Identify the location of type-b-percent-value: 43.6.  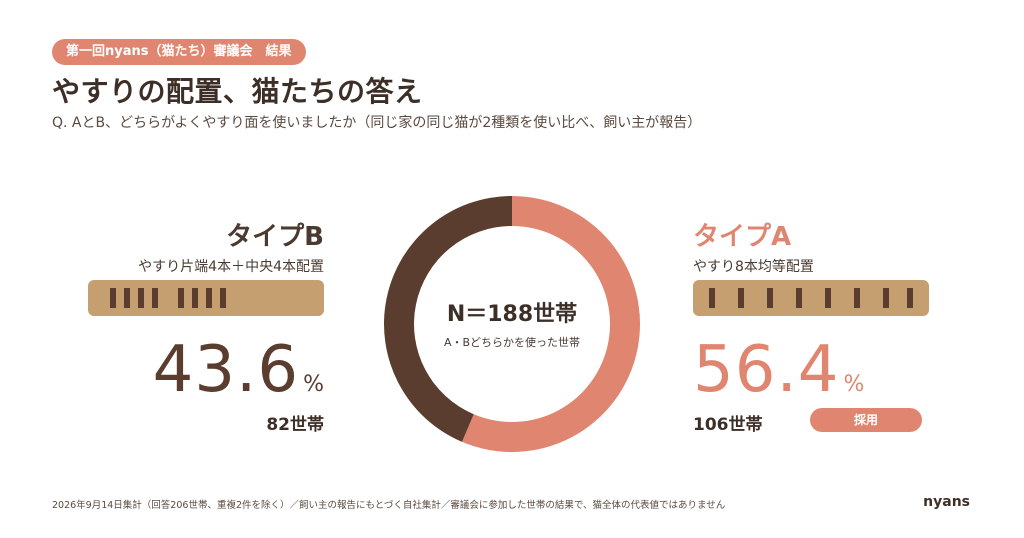
(226, 370).